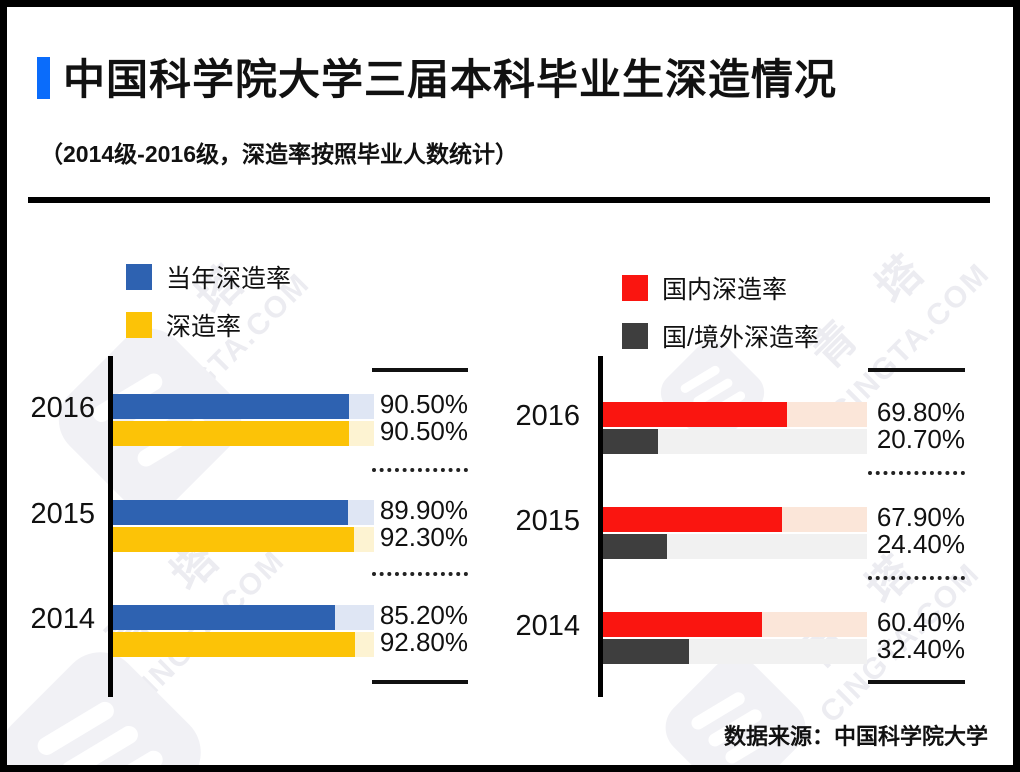  Describe the element at coordinates (920, 439) in the screenshot. I see `value-label: 20.70%` at that location.